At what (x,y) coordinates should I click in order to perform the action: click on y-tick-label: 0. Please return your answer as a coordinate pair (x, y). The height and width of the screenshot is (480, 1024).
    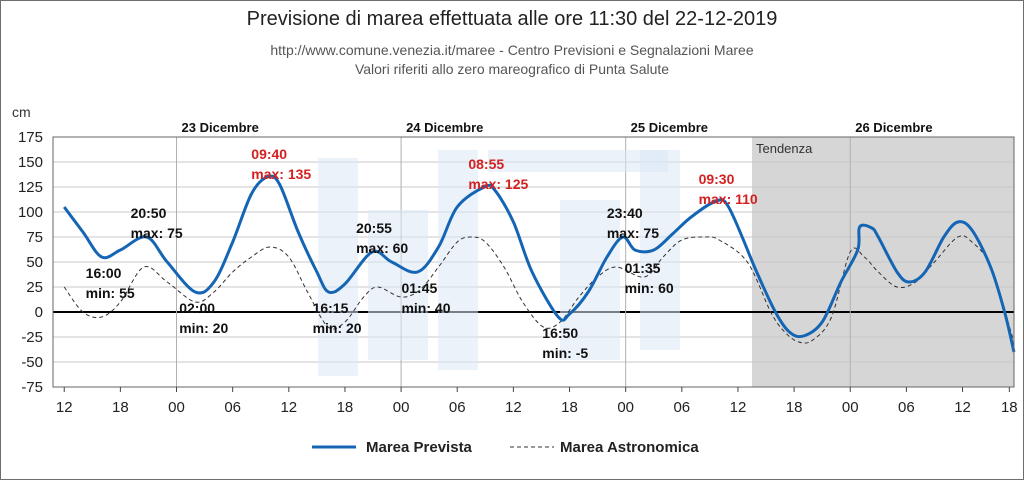
    Looking at the image, I should click on (39, 312).